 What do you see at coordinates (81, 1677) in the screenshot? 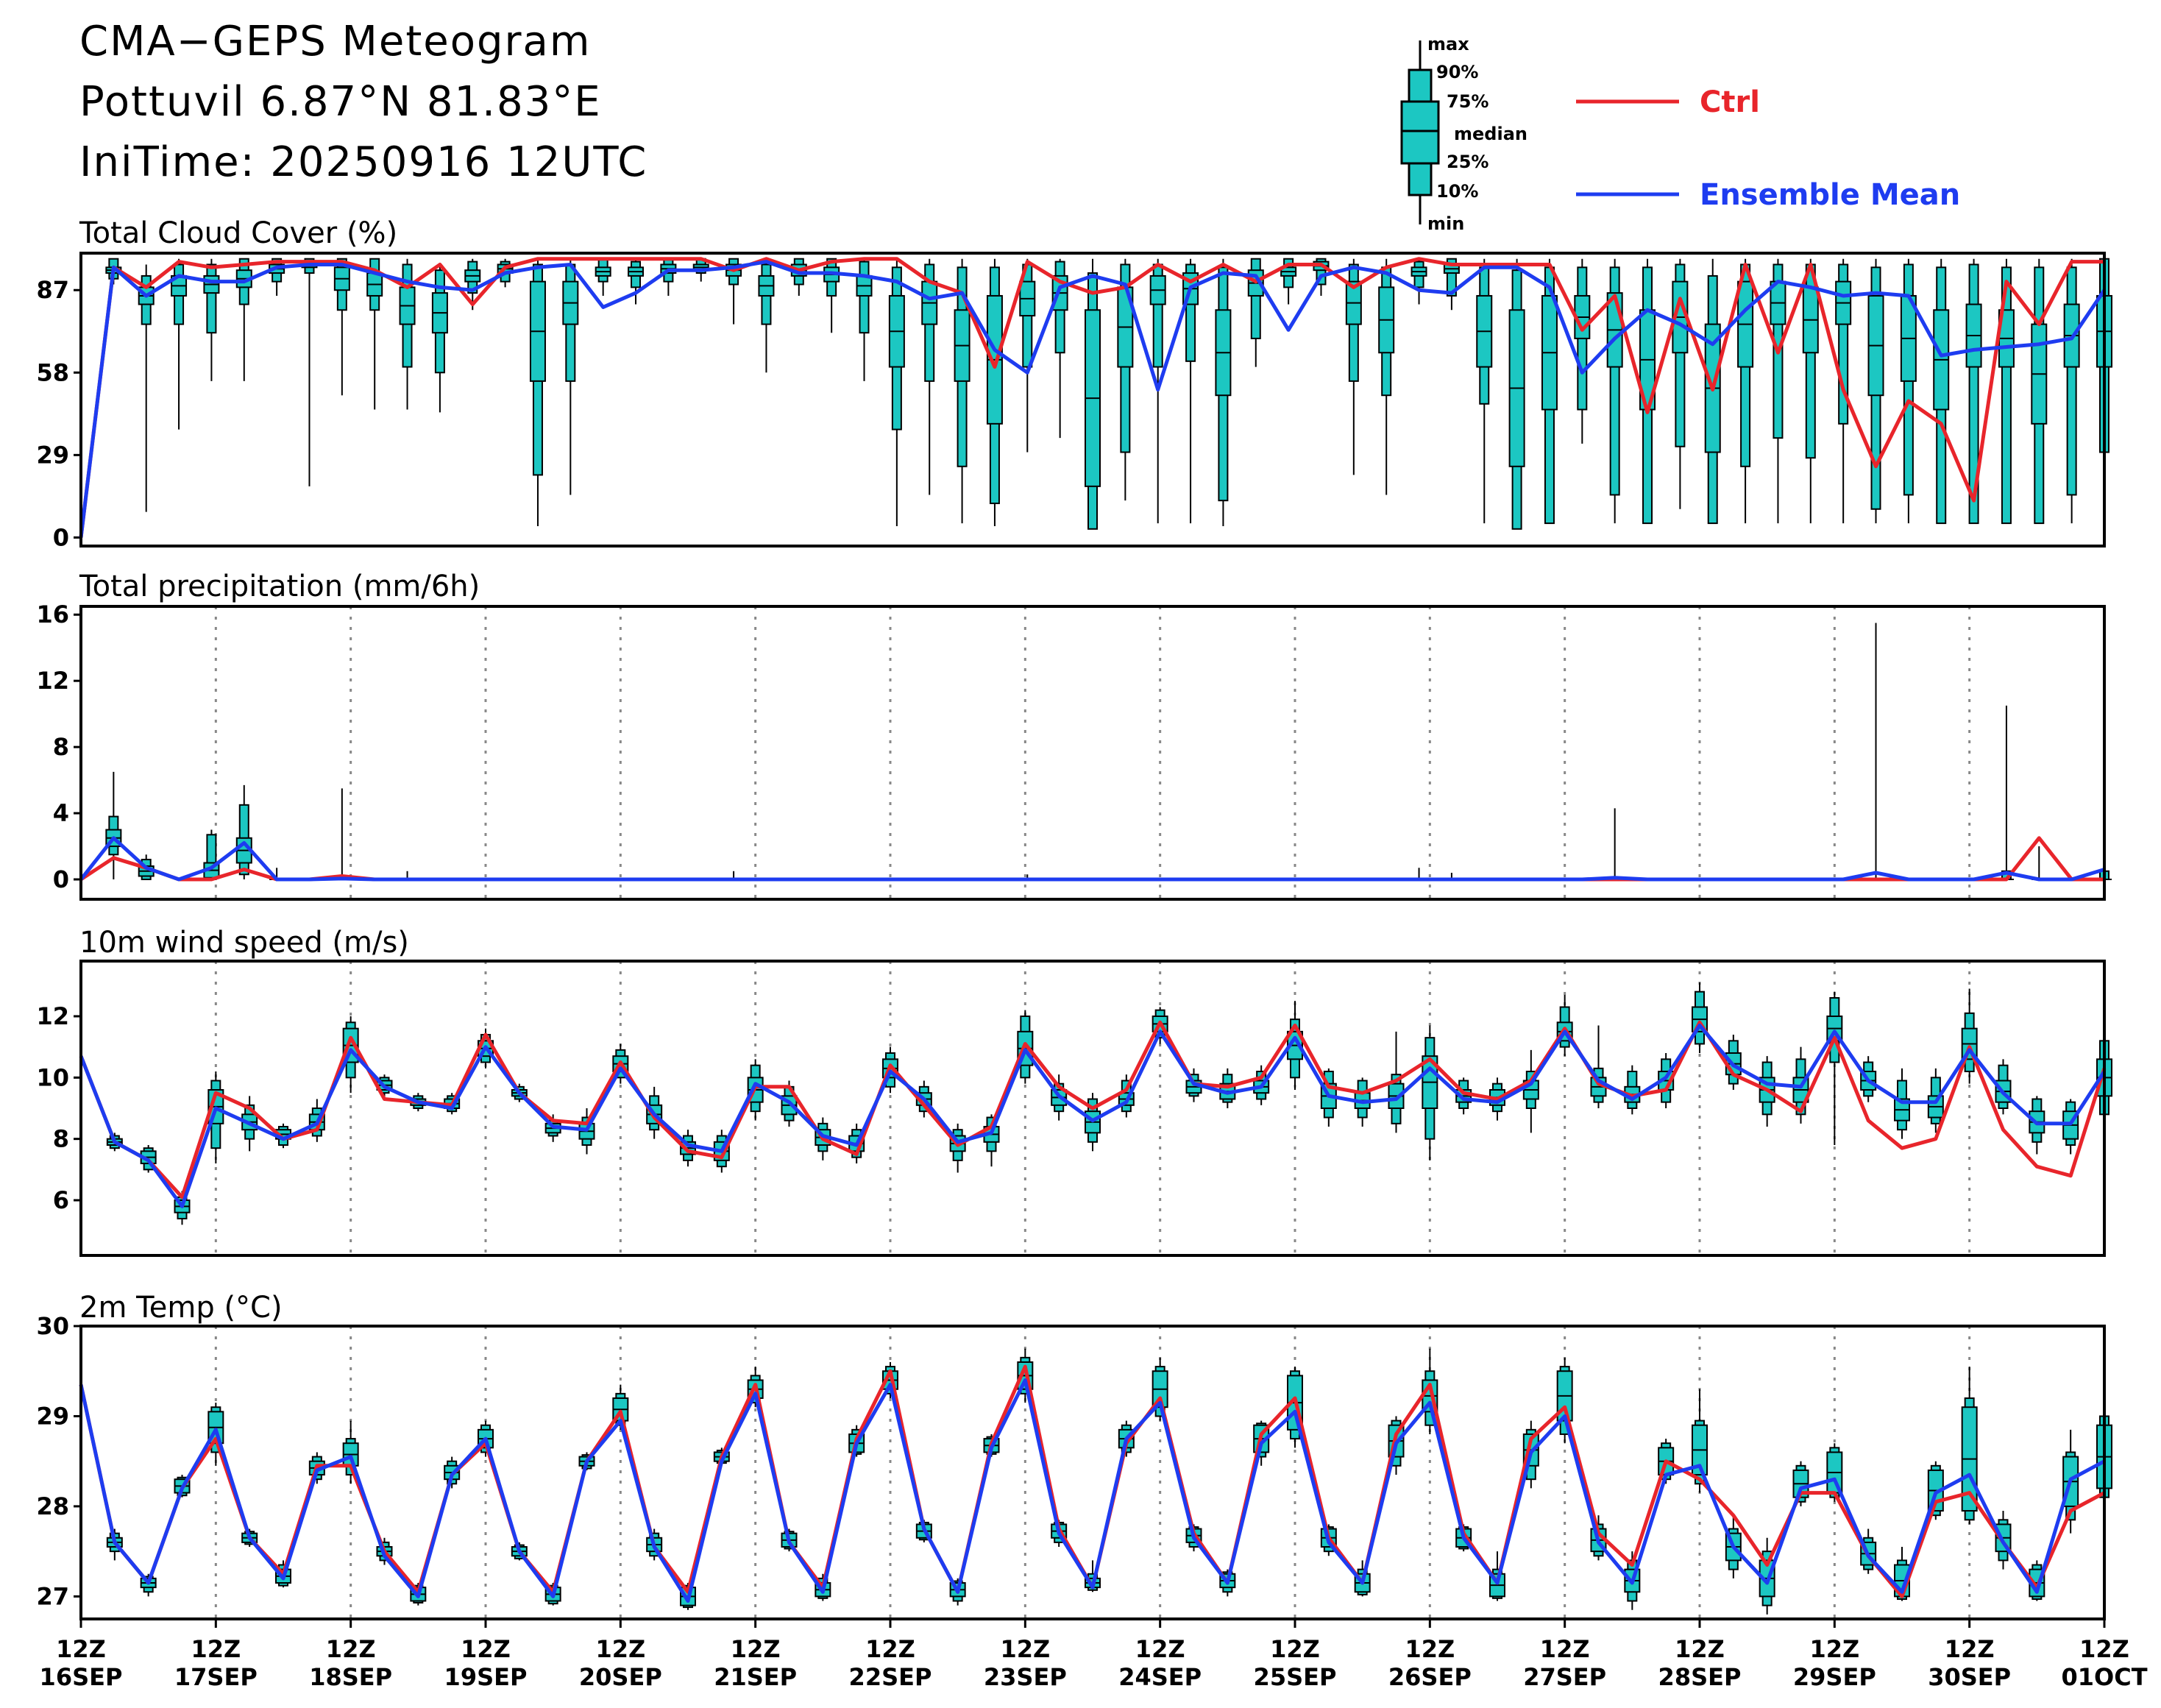
I see `x-tick-date: 16SEP` at bounding box center [81, 1677].